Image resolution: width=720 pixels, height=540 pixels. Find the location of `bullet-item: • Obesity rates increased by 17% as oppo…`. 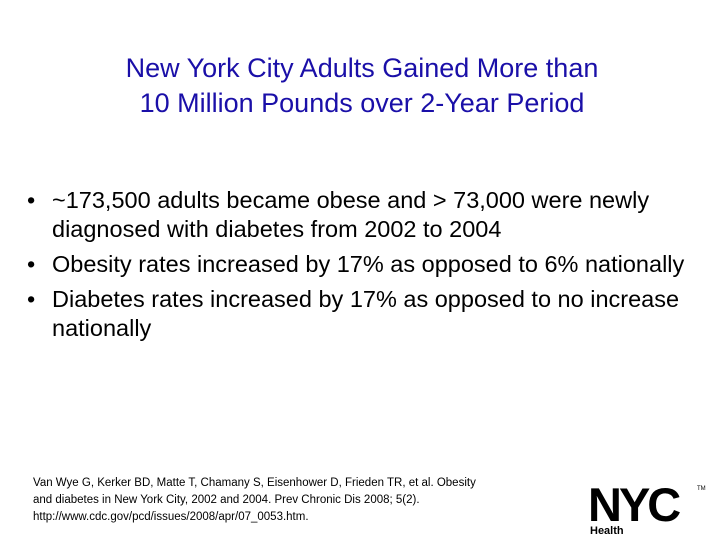

bullet-item: • Obesity rates increased by 17% as oppo… is located at coordinates (362, 264).